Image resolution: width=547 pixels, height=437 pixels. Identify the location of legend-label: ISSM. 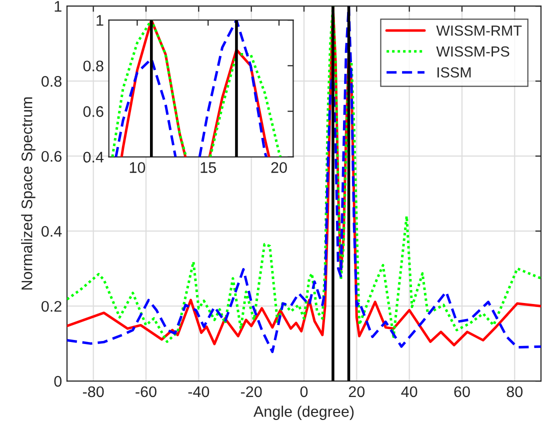
(454, 72).